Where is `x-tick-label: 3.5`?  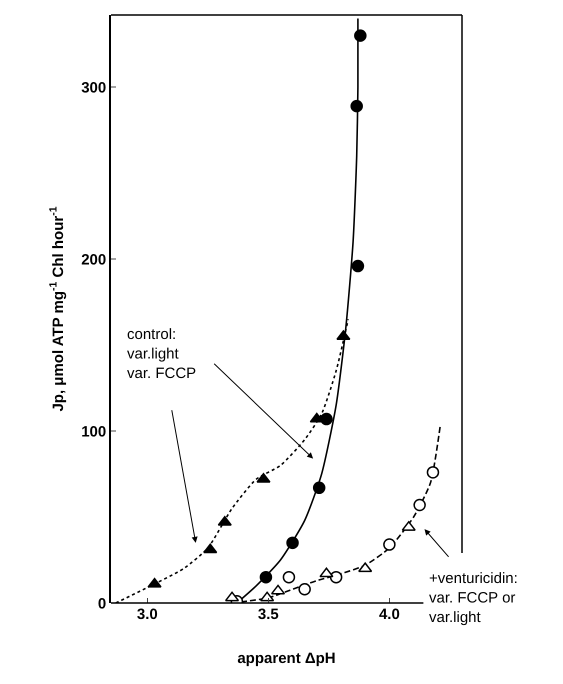
x-tick-label: 3.5 is located at coordinates (268, 614).